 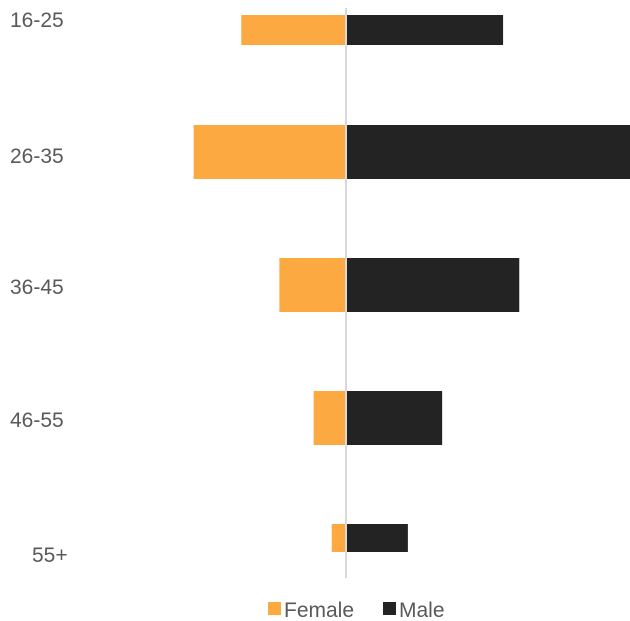 What do you see at coordinates (377, 538) in the screenshot?
I see `bar-male-55plus` at bounding box center [377, 538].